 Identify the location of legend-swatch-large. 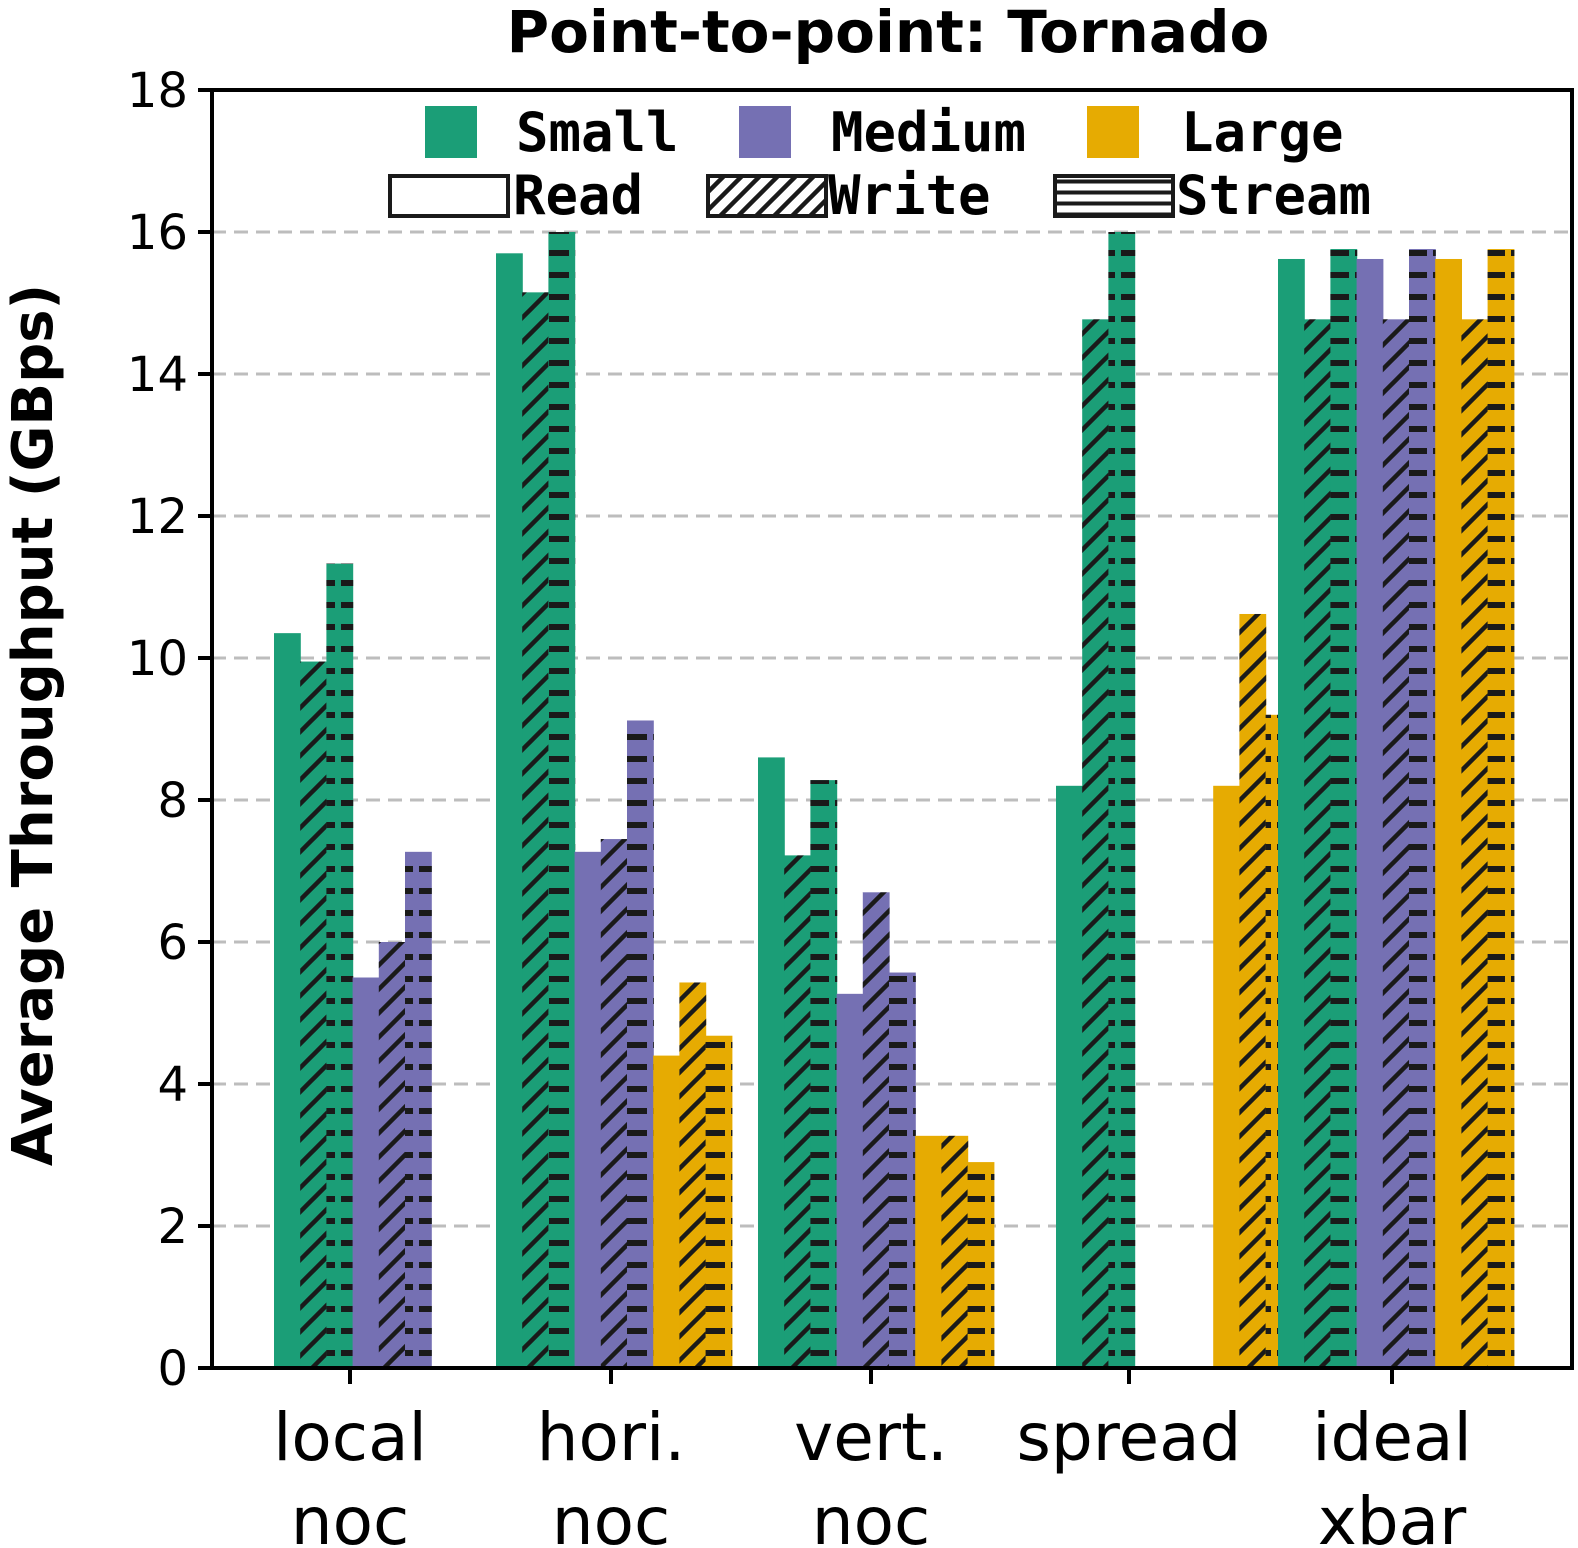
(1113, 132).